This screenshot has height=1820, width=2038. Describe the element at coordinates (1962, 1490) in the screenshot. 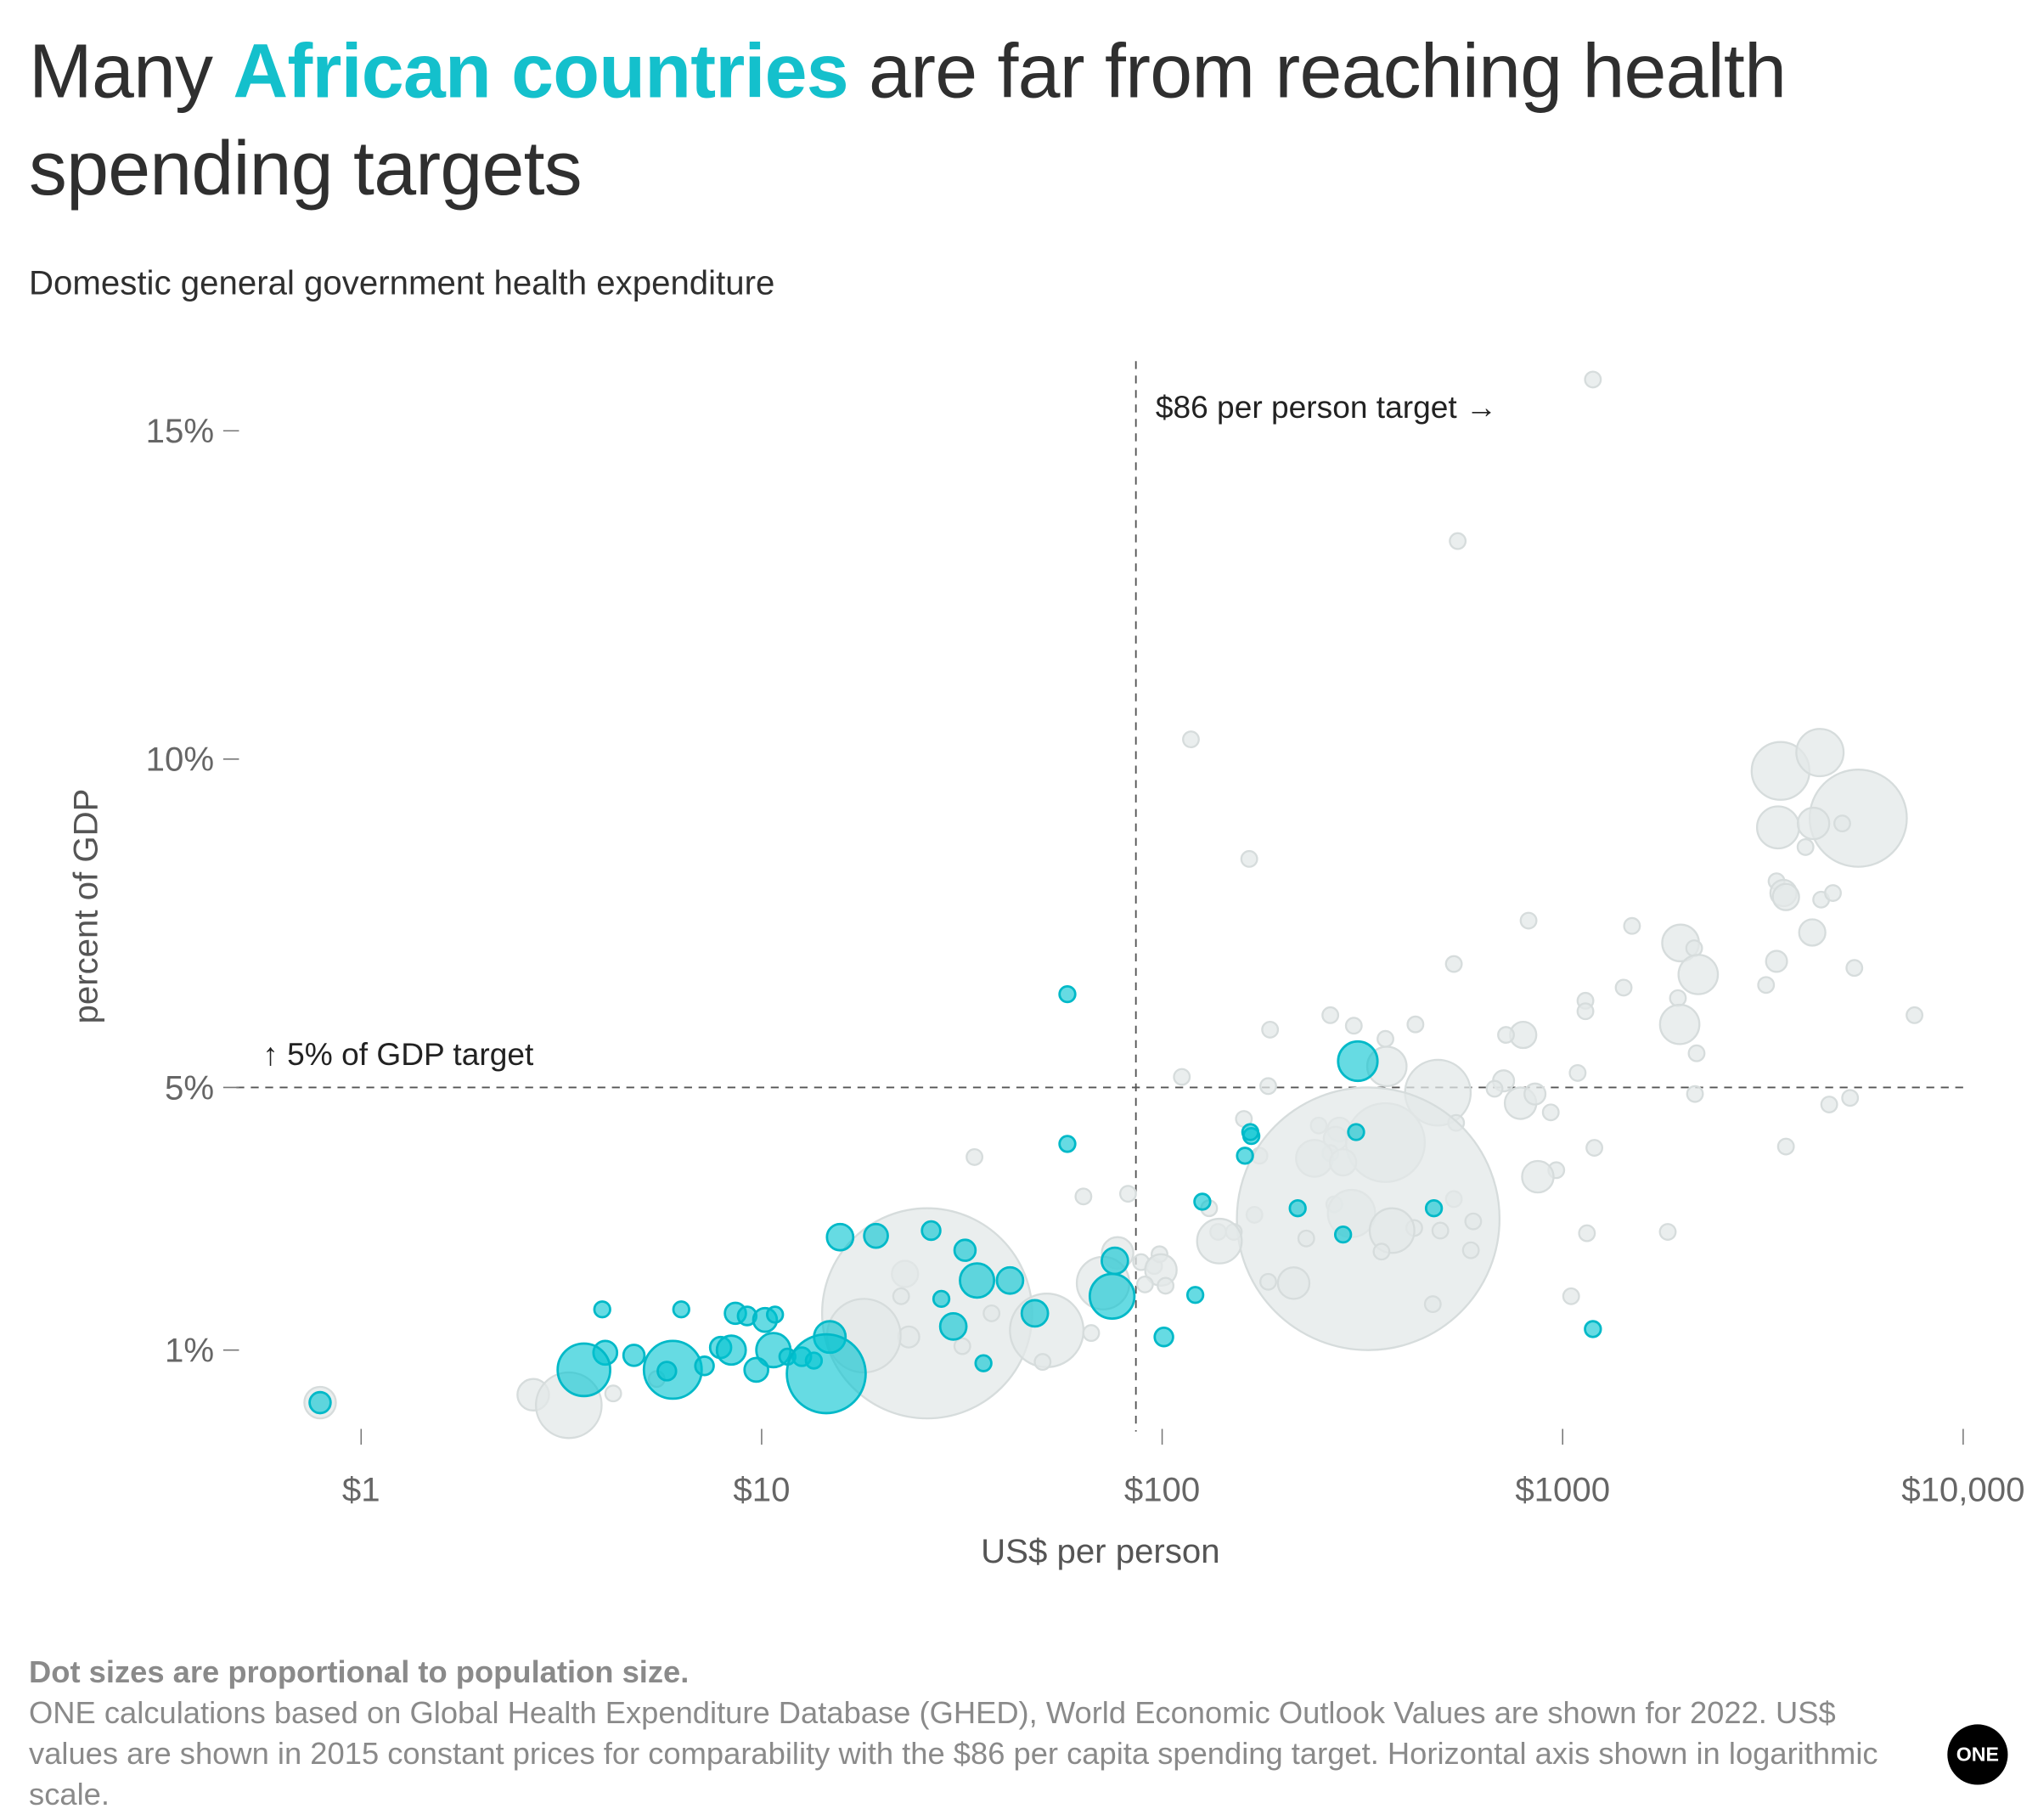

I see `x-tick-label: $10,000` at that location.